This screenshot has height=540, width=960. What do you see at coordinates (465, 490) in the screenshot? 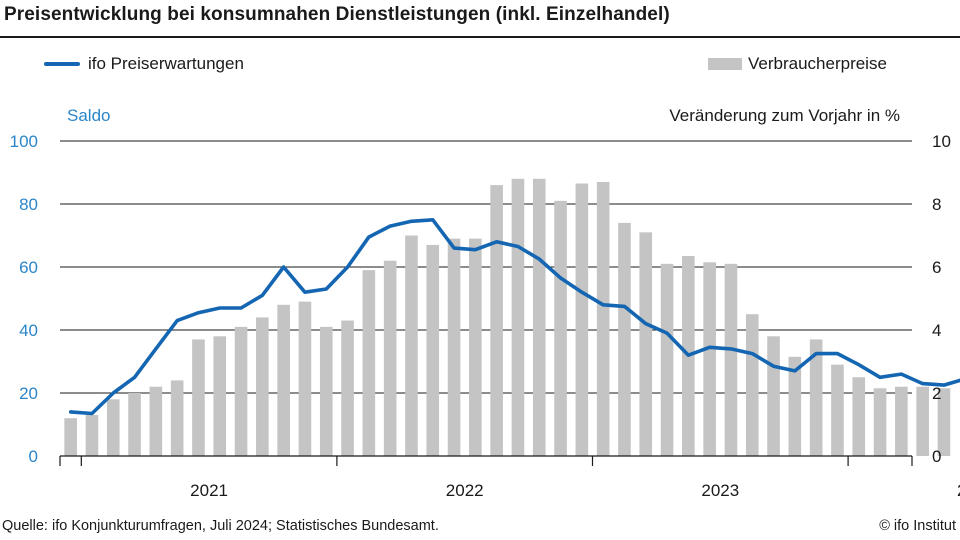
I see `x-tick-label: 2022` at bounding box center [465, 490].